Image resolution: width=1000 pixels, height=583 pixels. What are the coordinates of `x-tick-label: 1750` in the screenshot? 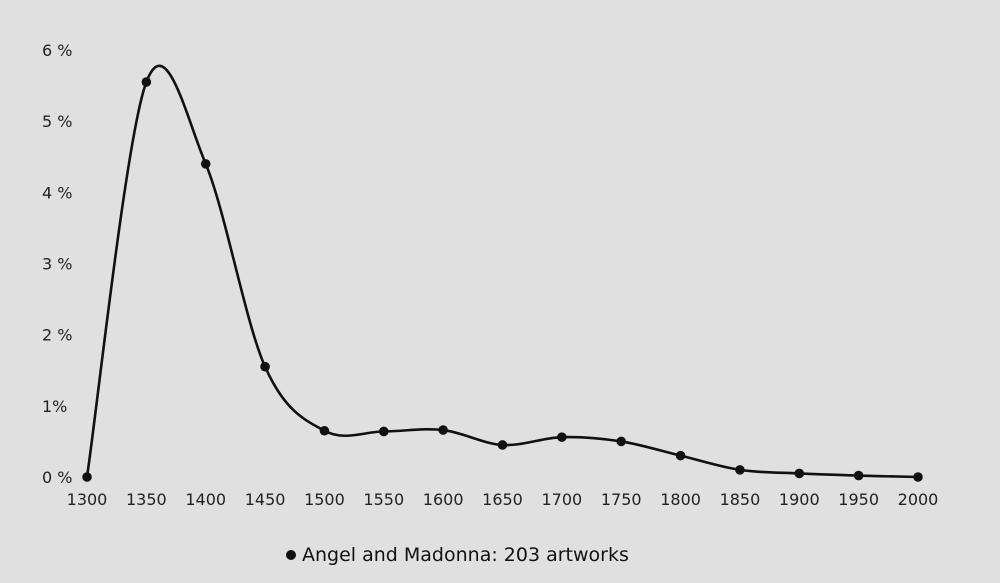 It's located at (621, 499).